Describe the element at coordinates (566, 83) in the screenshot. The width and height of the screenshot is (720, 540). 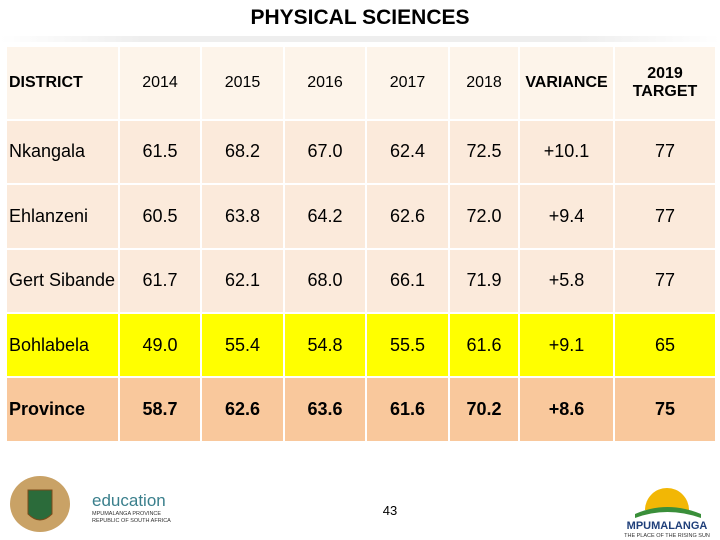
I see `table-cell: VARIANCE` at that location.